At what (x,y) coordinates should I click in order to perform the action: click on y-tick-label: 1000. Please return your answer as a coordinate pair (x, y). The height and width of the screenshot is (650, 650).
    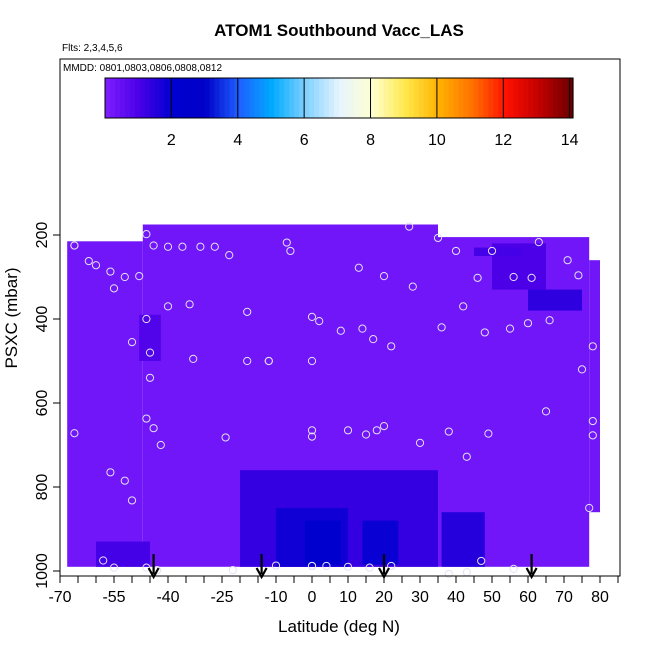
    Looking at the image, I should click on (42, 571).